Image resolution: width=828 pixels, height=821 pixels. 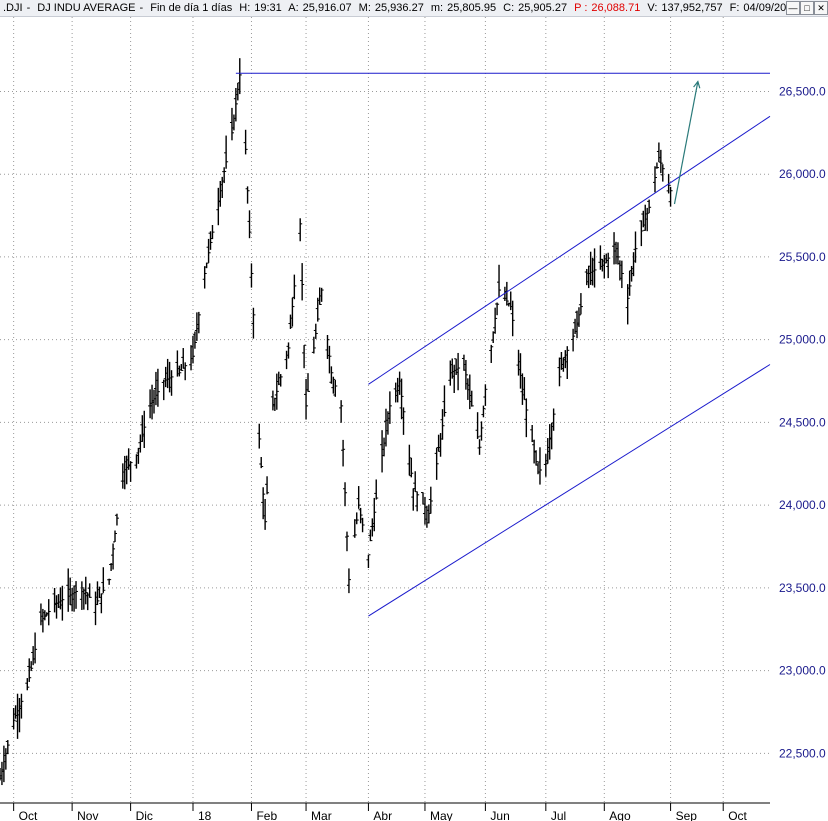 What do you see at coordinates (802, 340) in the screenshot?
I see `y-tick-label: 25,000.0` at bounding box center [802, 340].